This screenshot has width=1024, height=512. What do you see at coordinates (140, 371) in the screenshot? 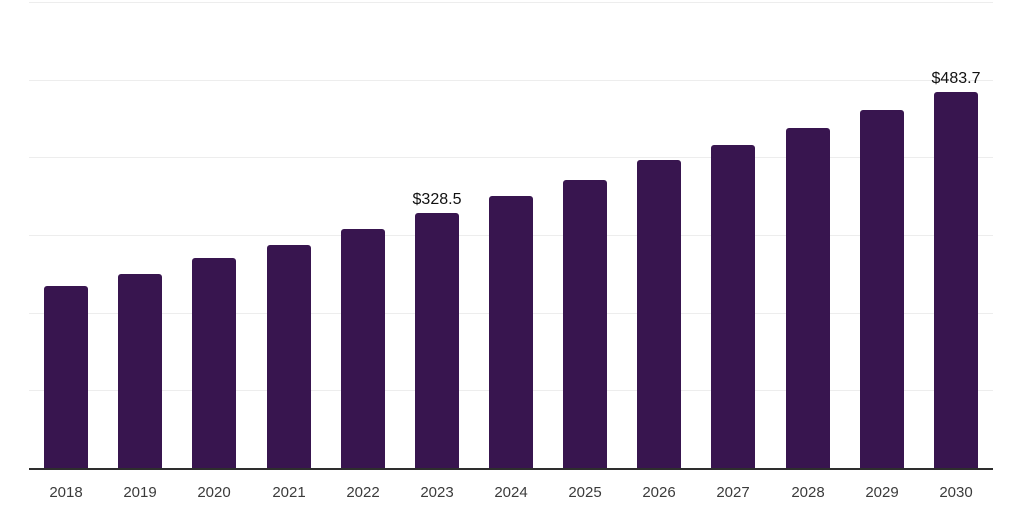
I see `bar-2019` at bounding box center [140, 371].